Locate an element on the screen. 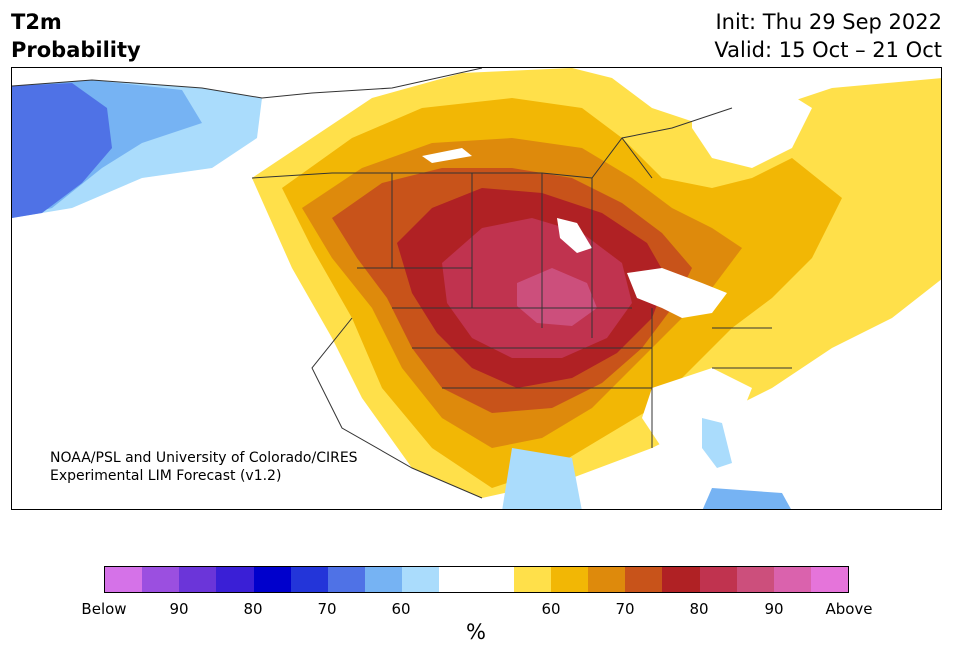 The image size is (953, 659). great-lakes is located at coordinates (677, 293).